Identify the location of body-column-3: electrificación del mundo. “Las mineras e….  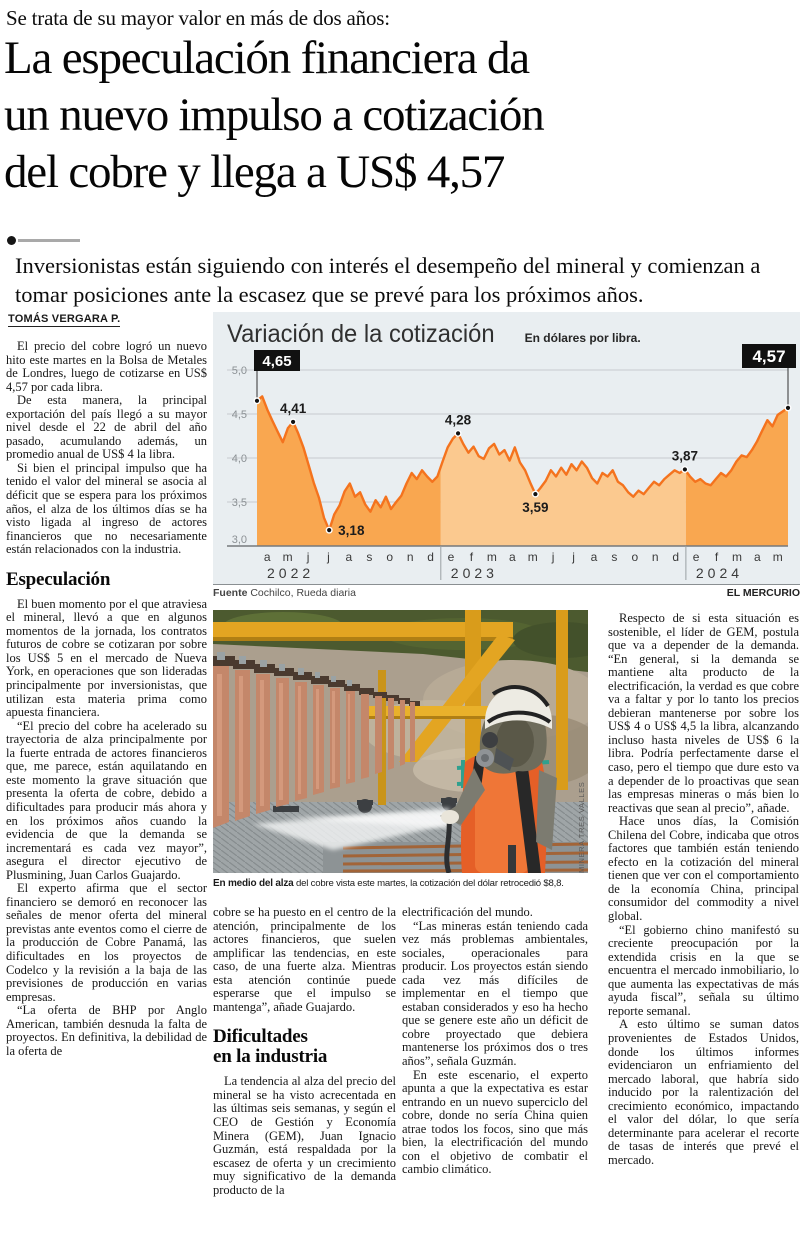
(495, 1072).